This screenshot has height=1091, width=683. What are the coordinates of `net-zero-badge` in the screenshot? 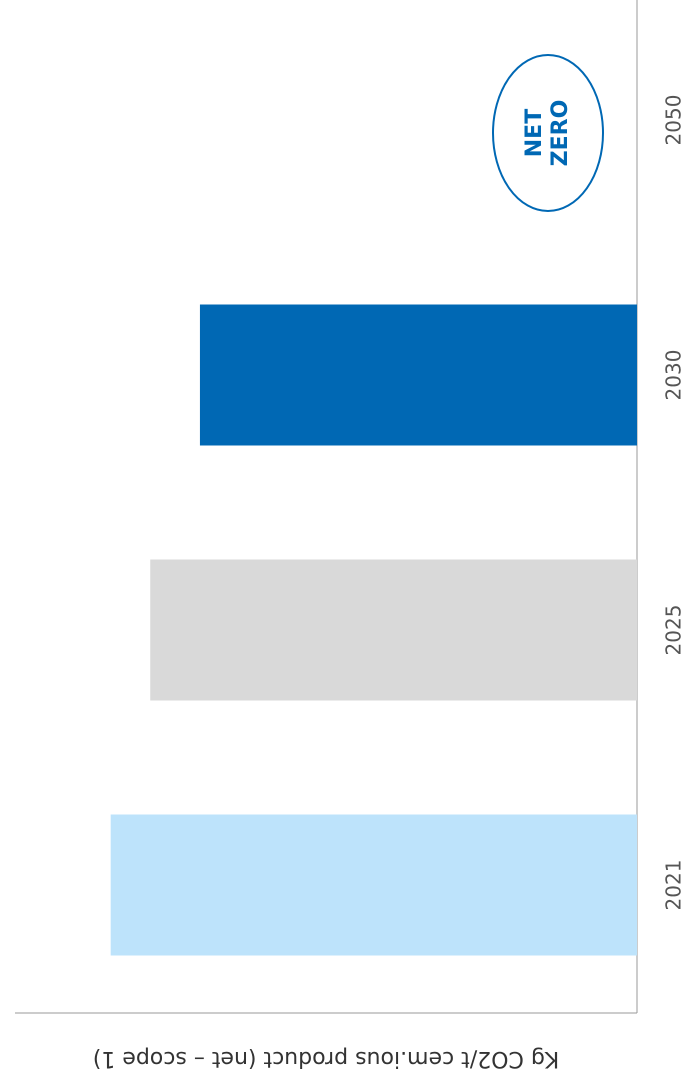 It's located at (548, 133).